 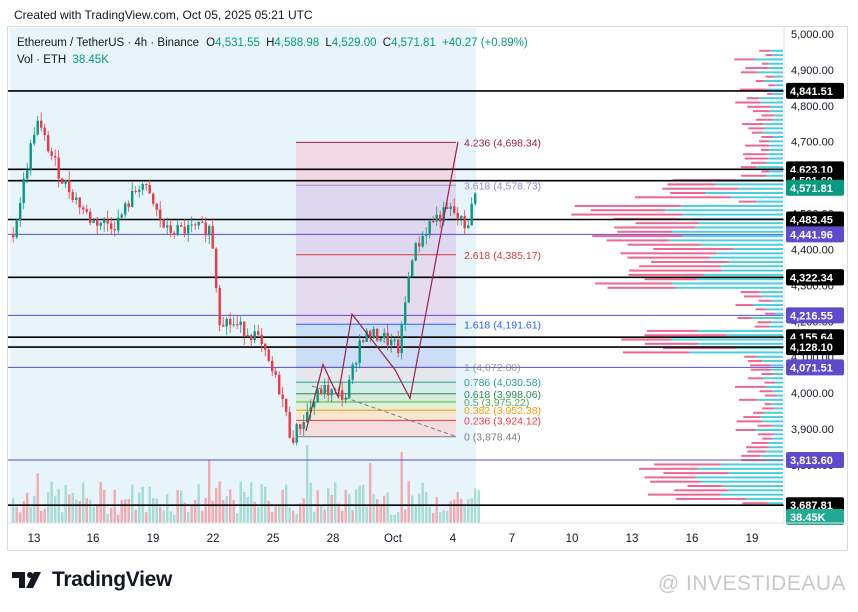 What do you see at coordinates (502, 411) in the screenshot?
I see `fib-level-label: 0.382 (3,952.38)` at bounding box center [502, 411].